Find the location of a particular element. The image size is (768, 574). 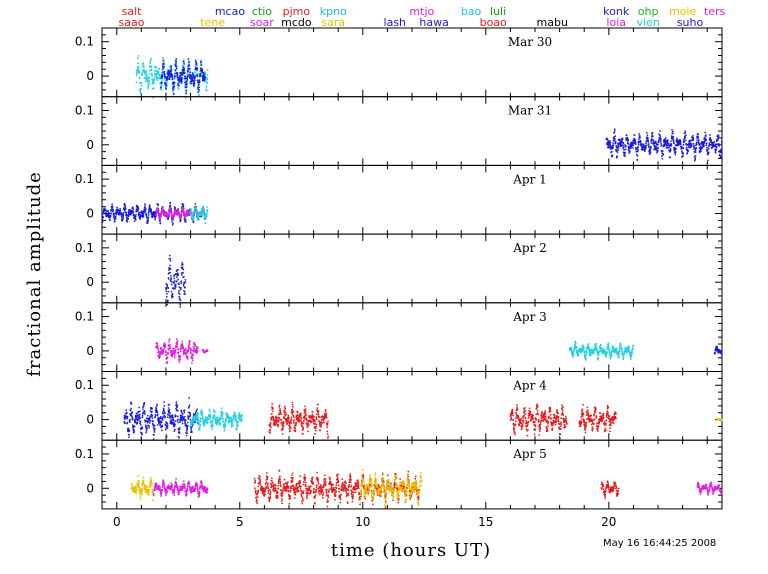

site-label-mcao: mcao is located at coordinates (230, 11).